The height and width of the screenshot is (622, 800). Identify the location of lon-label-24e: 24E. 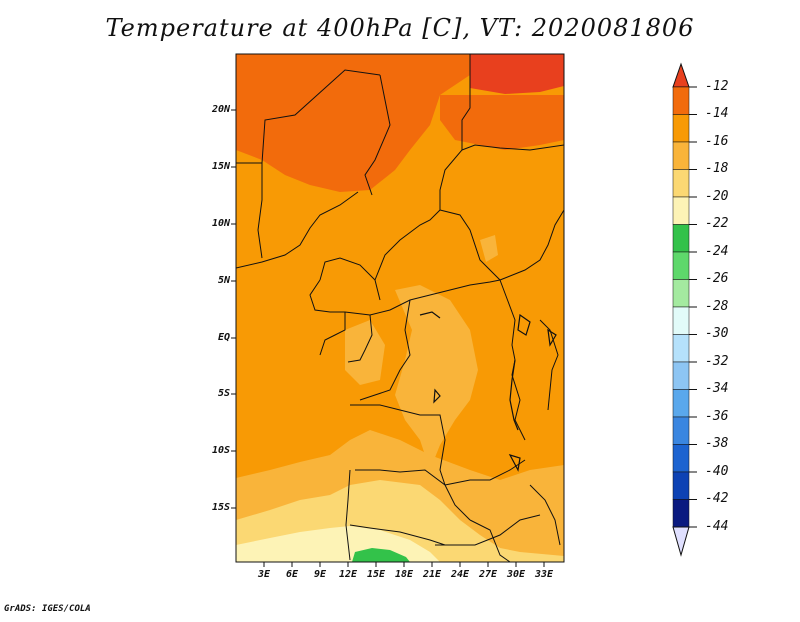
(460, 574).